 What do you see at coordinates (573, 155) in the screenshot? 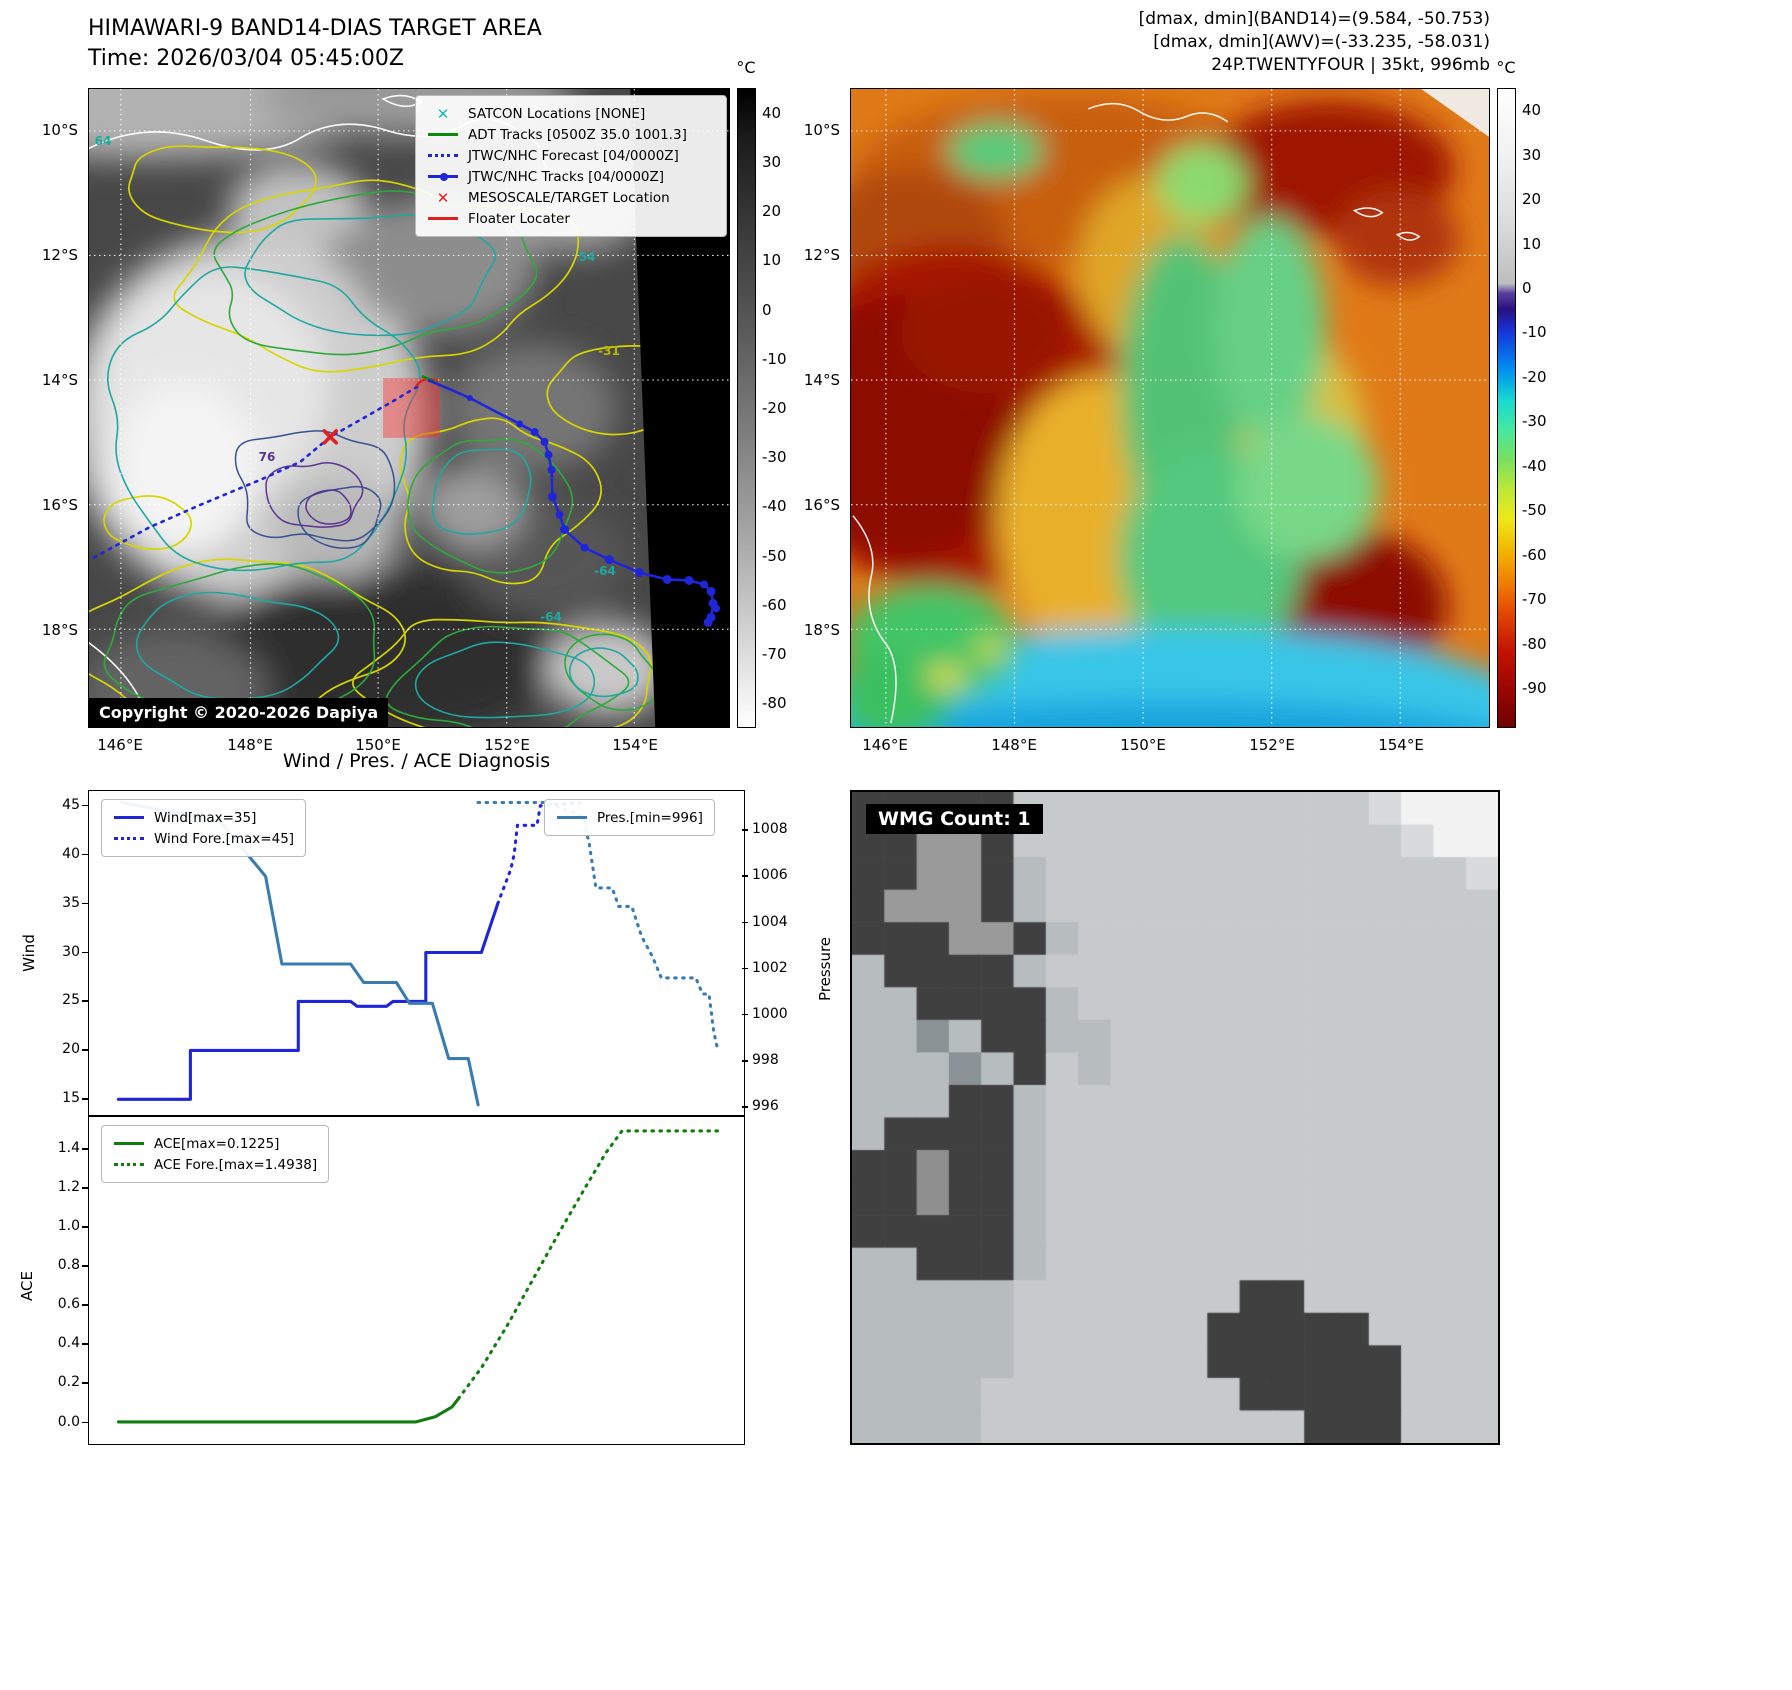
I see `legend-label: JTWC/NHC Forecast [04/0000Z]` at bounding box center [573, 155].